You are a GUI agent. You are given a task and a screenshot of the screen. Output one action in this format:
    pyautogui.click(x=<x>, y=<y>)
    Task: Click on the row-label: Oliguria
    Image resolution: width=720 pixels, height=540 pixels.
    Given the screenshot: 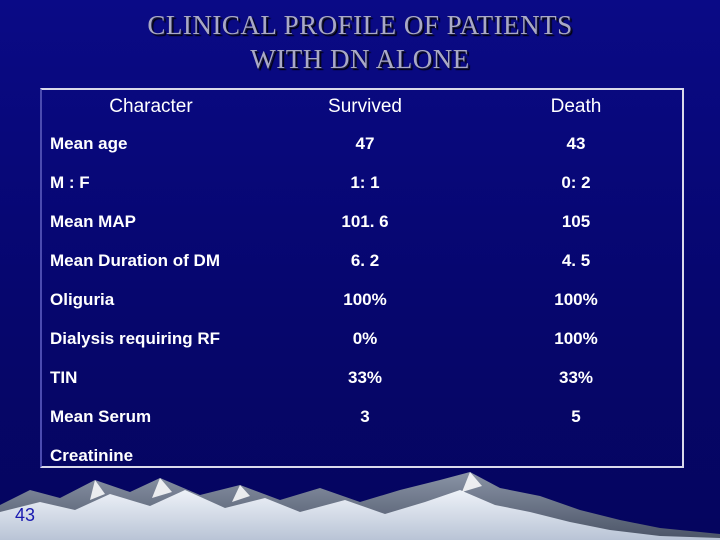 What is the action you would take?
    pyautogui.click(x=82, y=299)
    